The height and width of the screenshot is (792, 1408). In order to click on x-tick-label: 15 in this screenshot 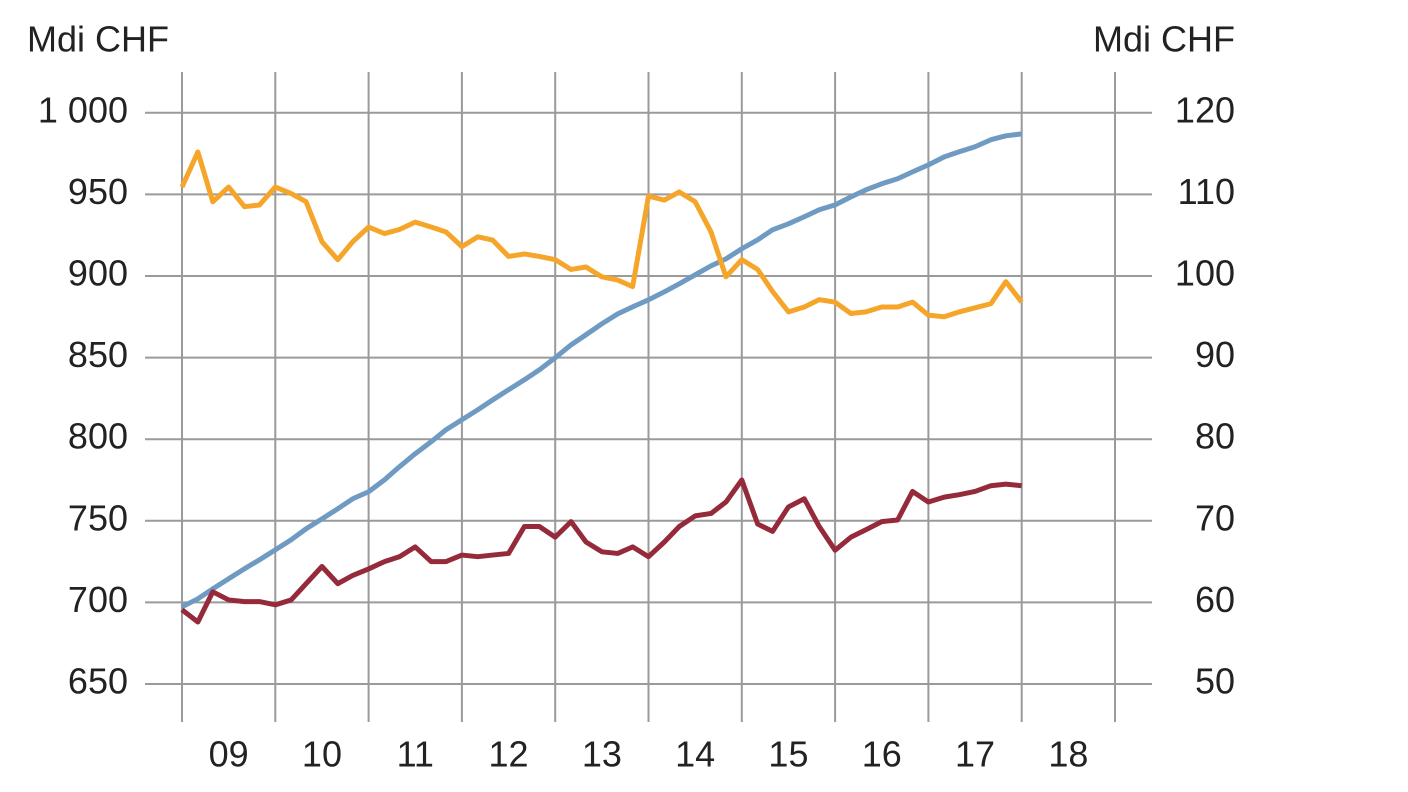, I will do `click(788, 754)`.